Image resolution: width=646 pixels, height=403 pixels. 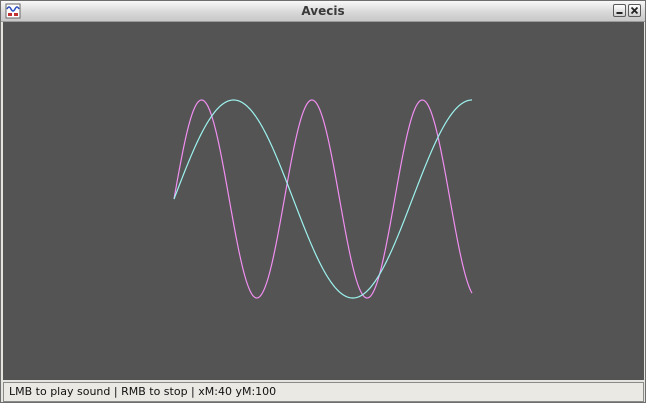 What do you see at coordinates (13, 11) in the screenshot?
I see `app-icon` at bounding box center [13, 11].